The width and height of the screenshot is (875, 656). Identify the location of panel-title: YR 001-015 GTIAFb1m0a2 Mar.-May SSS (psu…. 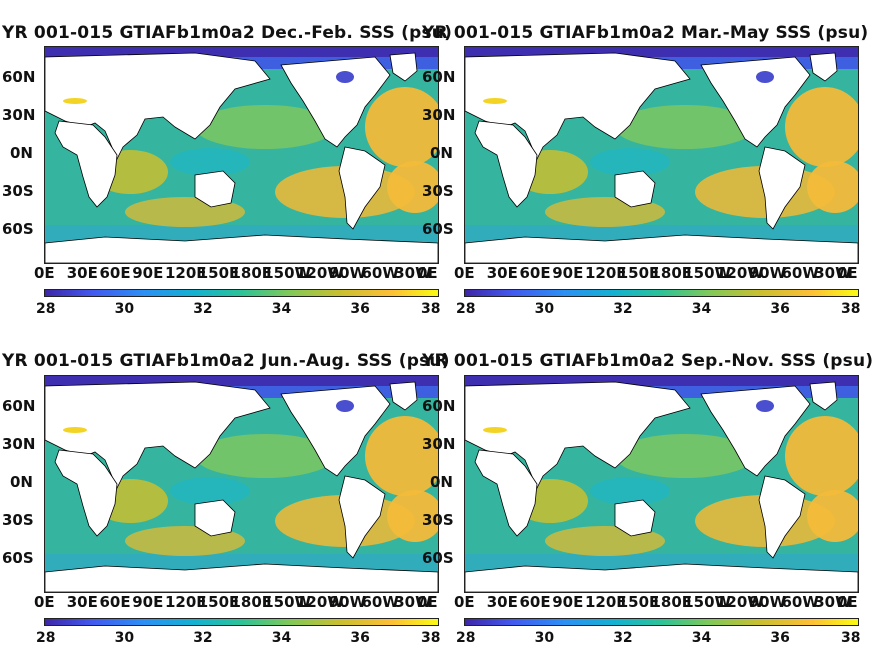
(645, 33).